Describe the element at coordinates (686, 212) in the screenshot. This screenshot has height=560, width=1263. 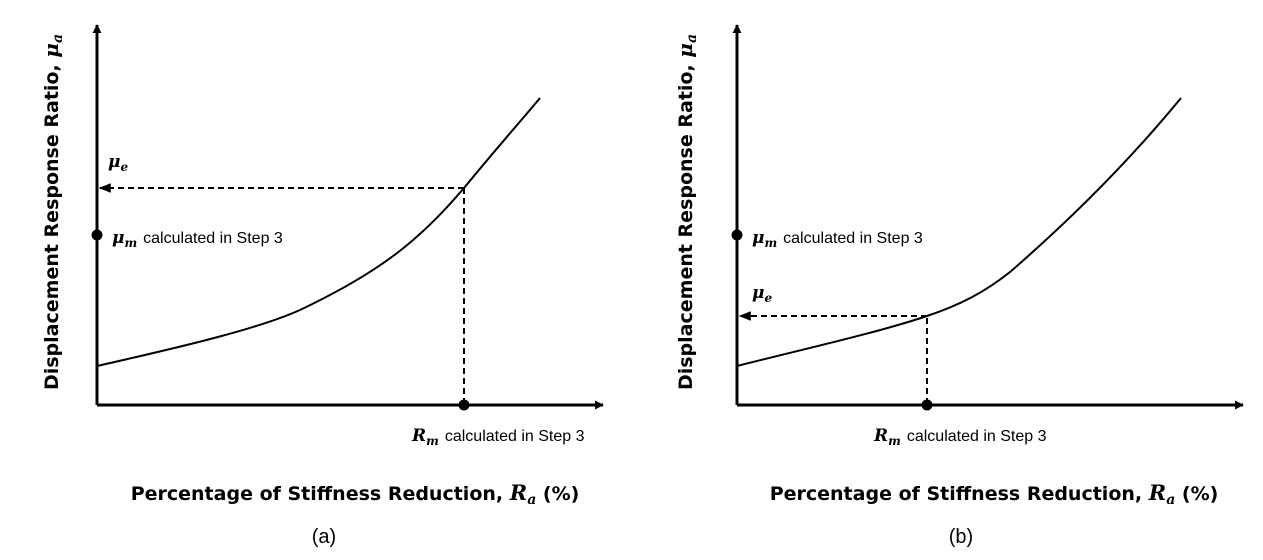
I see `panel-b-y-axis-title: Displacement Response Ratio, μa` at that location.